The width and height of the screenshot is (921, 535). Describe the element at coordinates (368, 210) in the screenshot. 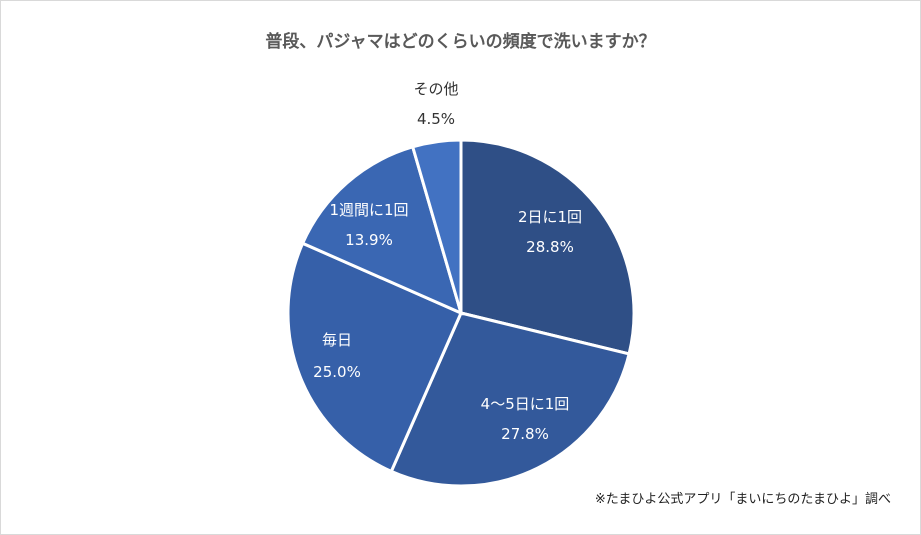

I see `slice-label: 1週間に1回` at that location.